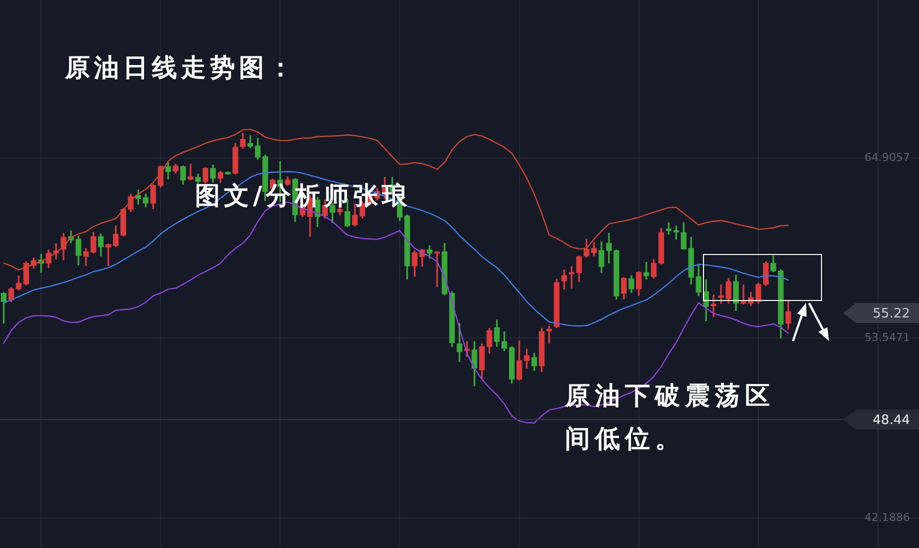 The width and height of the screenshot is (919, 548). Describe the element at coordinates (887, 337) in the screenshot. I see `y-tick-label: 53.5471` at that location.